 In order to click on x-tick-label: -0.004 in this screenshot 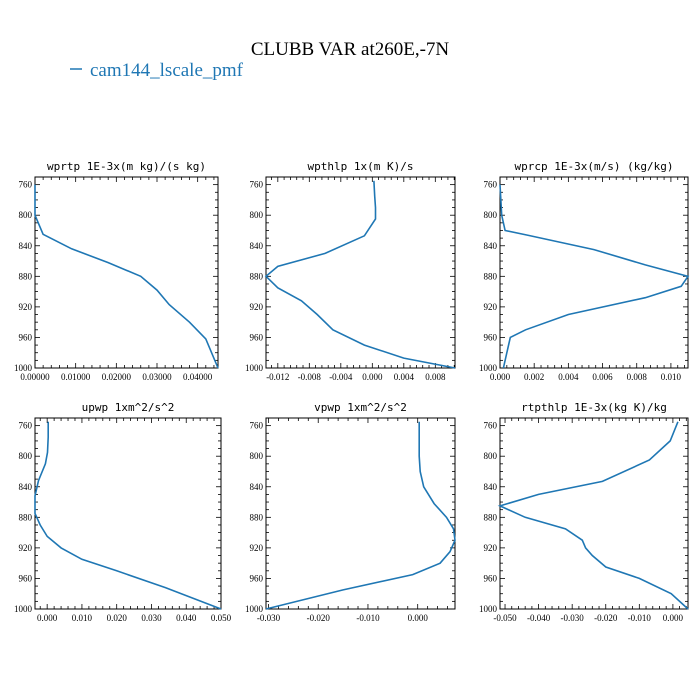, I will do `click(341, 377)`.